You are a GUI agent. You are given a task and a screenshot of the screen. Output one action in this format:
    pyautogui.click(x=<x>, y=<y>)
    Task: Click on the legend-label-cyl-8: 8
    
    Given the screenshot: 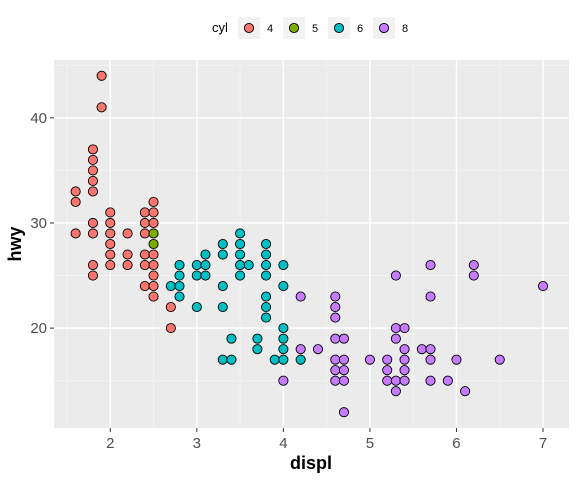 What is the action you would take?
    pyautogui.click(x=405, y=29)
    